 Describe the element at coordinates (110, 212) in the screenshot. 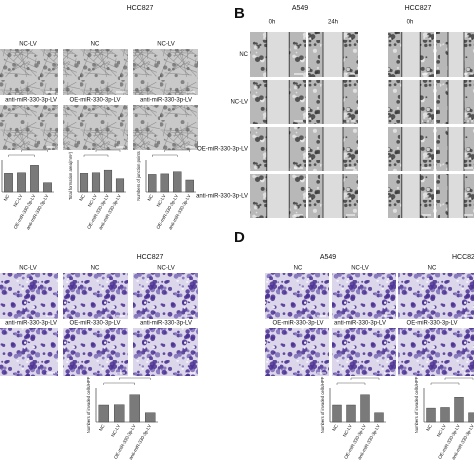

I see `x-tick-label: anti-miR-330-3p-LV` at that location.